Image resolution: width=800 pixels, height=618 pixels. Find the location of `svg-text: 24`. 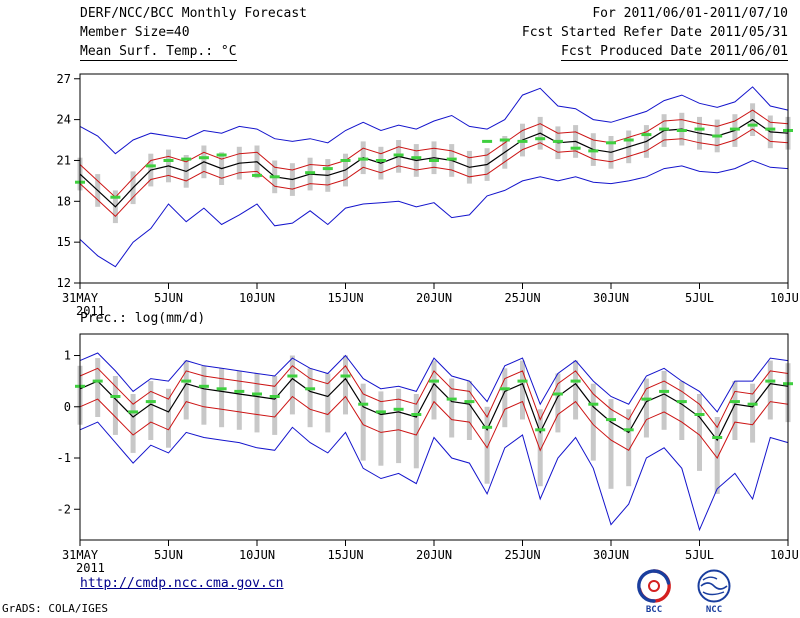

svg-text: 24 is located at coordinates (64, 120).